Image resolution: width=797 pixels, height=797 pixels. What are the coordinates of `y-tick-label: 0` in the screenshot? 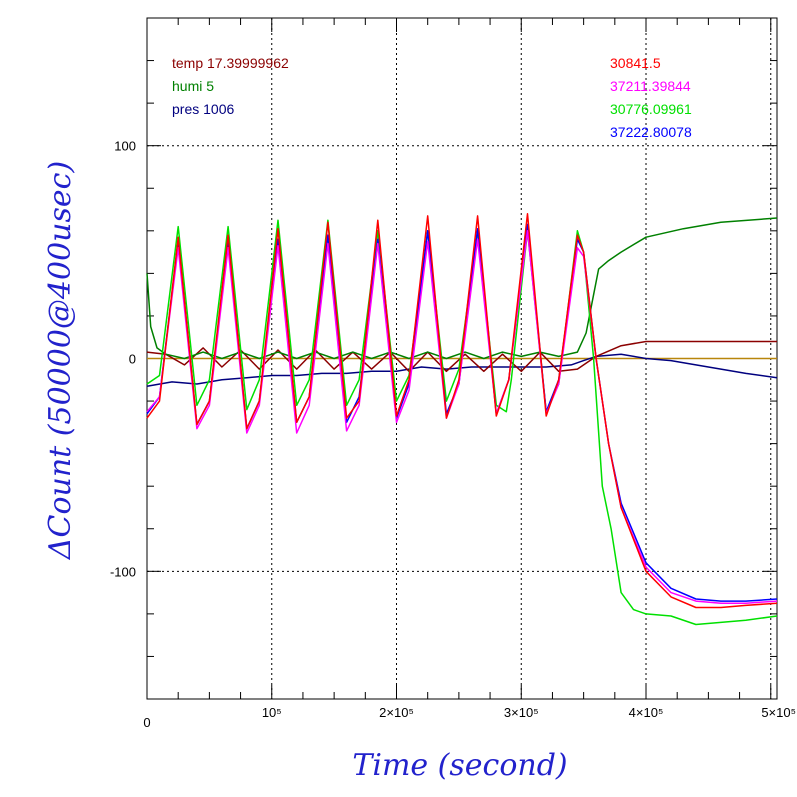 It's located at (132, 359).